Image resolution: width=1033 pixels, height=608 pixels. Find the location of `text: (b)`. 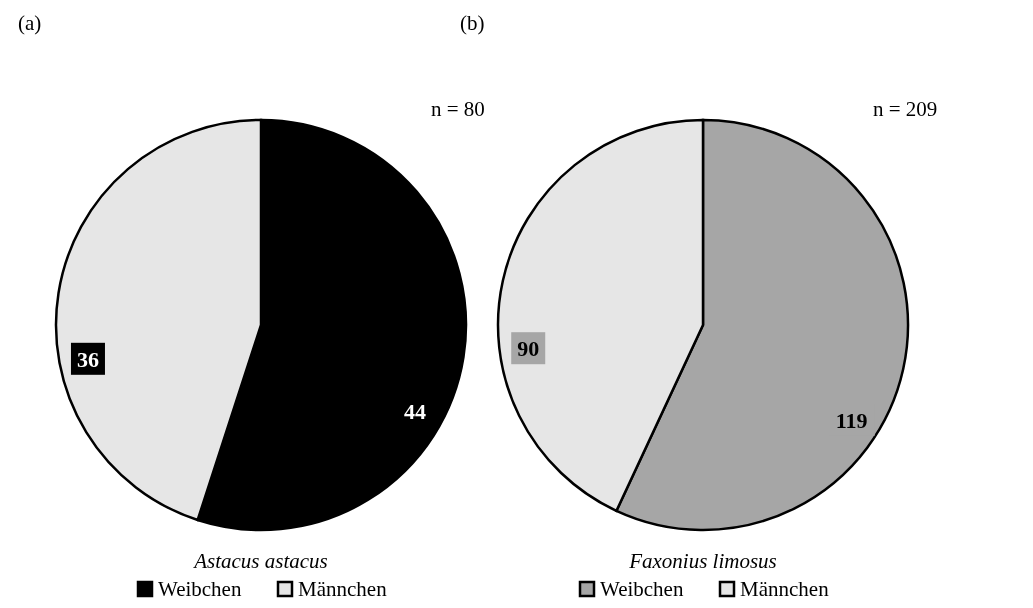

text: (b) is located at coordinates (472, 23).